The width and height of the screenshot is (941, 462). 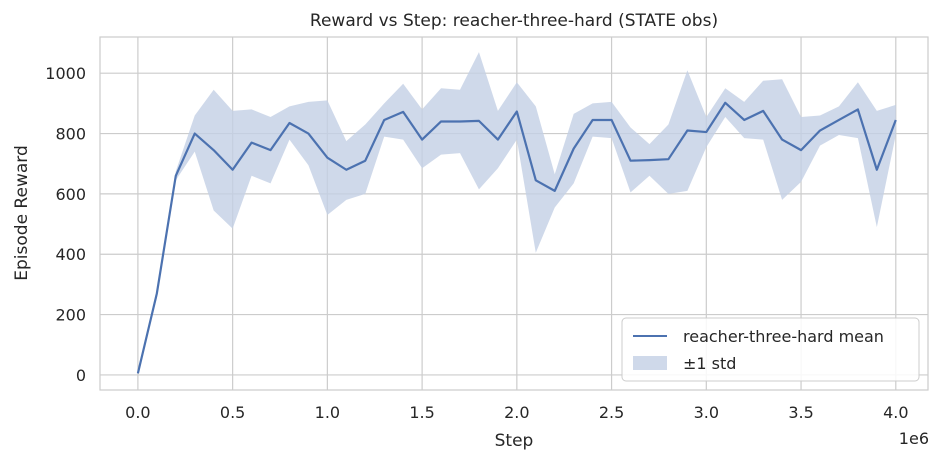 What do you see at coordinates (914, 438) in the screenshot?
I see `x-offset-label: 1e6` at bounding box center [914, 438].